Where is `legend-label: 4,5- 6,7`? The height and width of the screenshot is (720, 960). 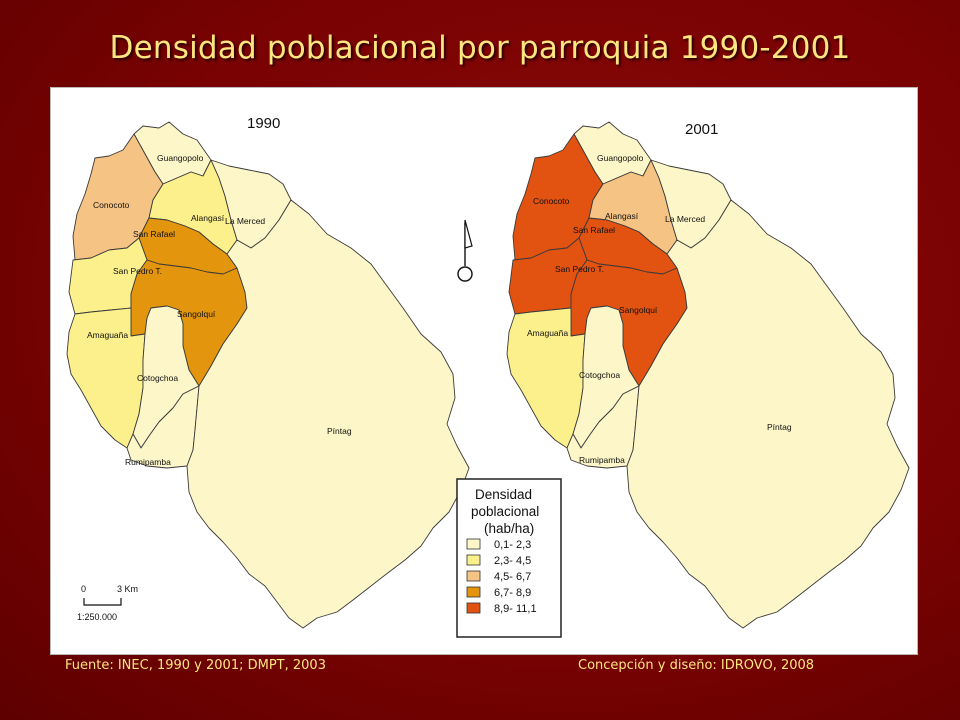
legend-label: 4,5- 6,7 is located at coordinates (512, 577).